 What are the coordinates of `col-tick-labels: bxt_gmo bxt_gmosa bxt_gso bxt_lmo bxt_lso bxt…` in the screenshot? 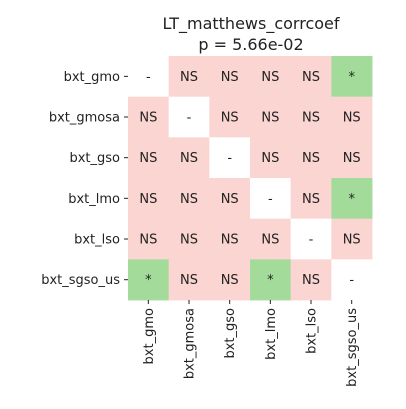 It's located at (251, 343).